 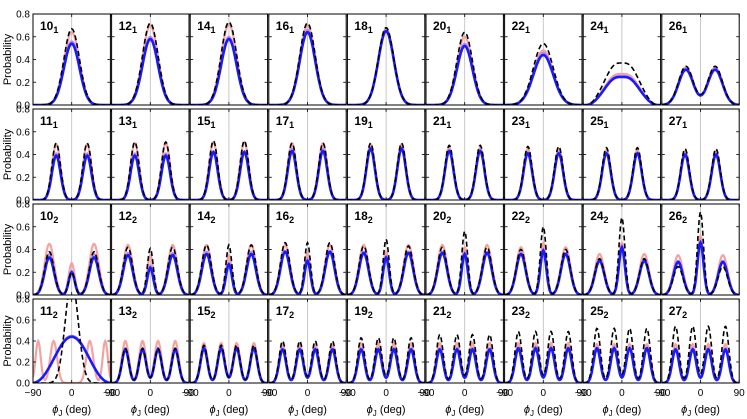 What do you see at coordinates (464, 154) in the screenshot?
I see `chart-panel: 211` at bounding box center [464, 154].